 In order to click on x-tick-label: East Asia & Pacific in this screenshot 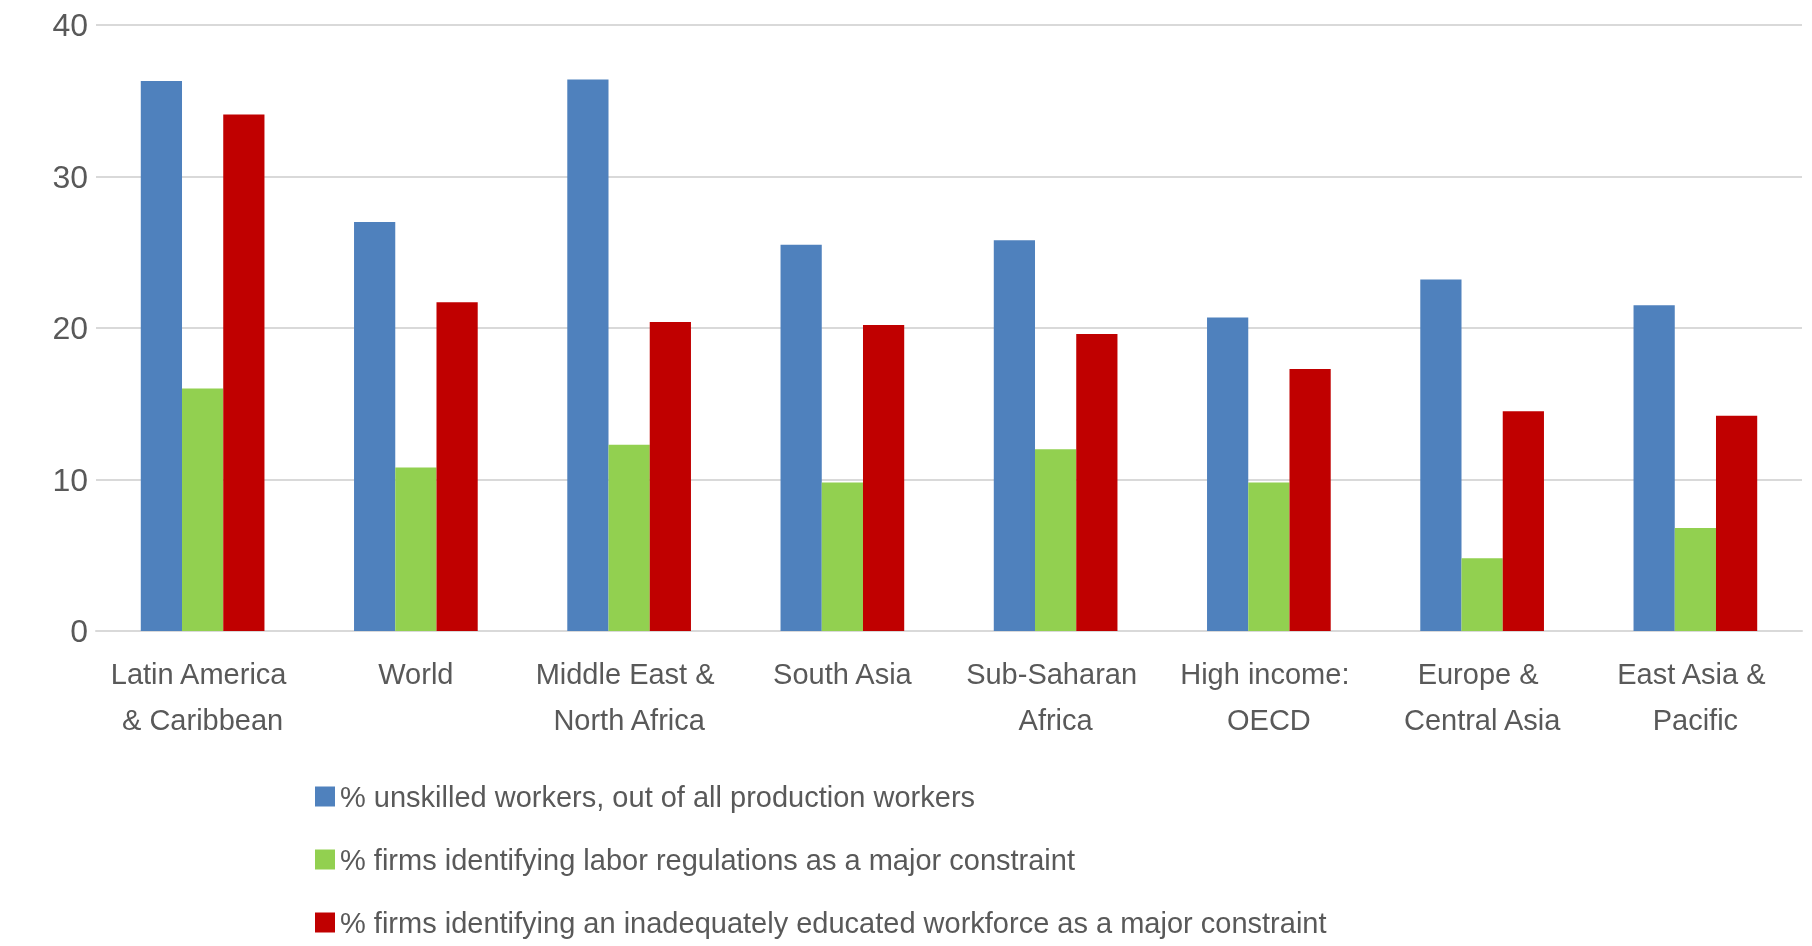, I will do `click(1695, 697)`.